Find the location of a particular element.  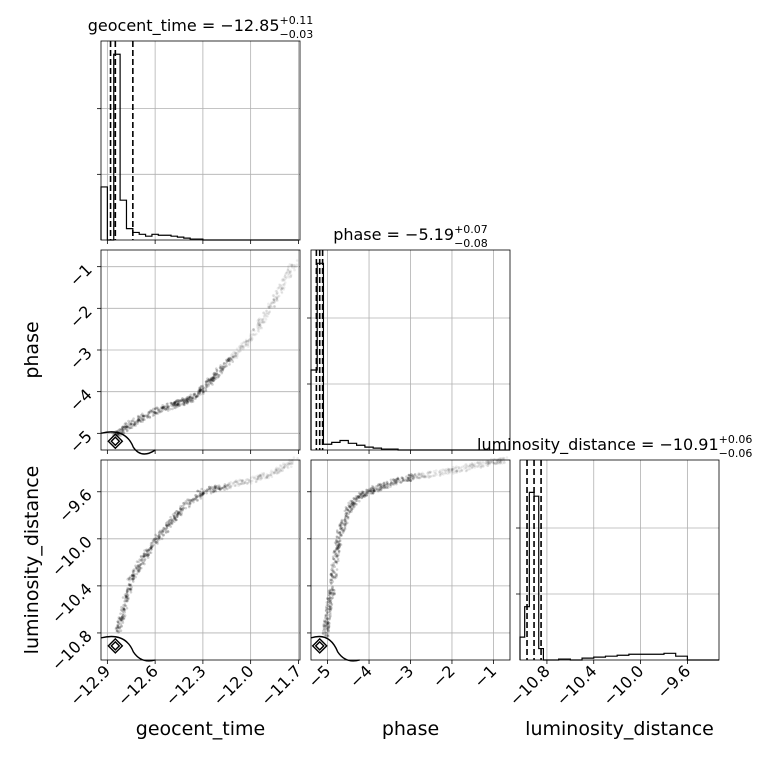

x-tick-label-luminosity_distance: −9.6 is located at coordinates (673, 681).